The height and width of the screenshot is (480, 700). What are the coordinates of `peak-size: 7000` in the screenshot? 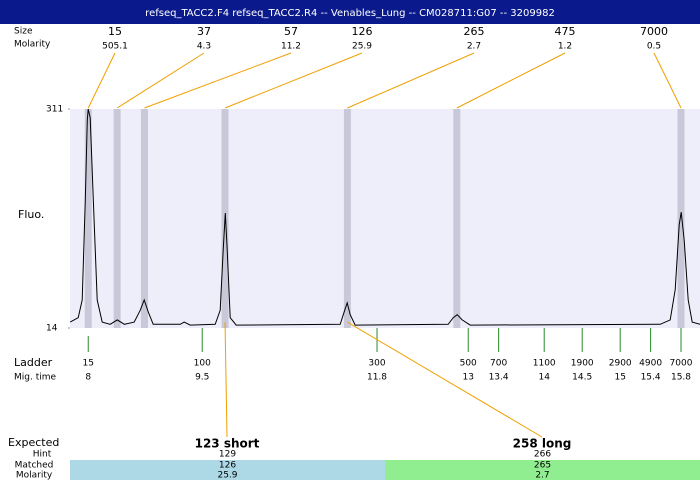 It's located at (654, 31).